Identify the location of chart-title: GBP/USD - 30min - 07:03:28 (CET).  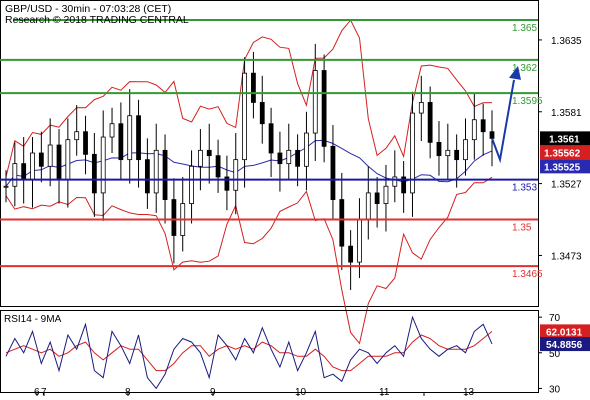
(88, 9).